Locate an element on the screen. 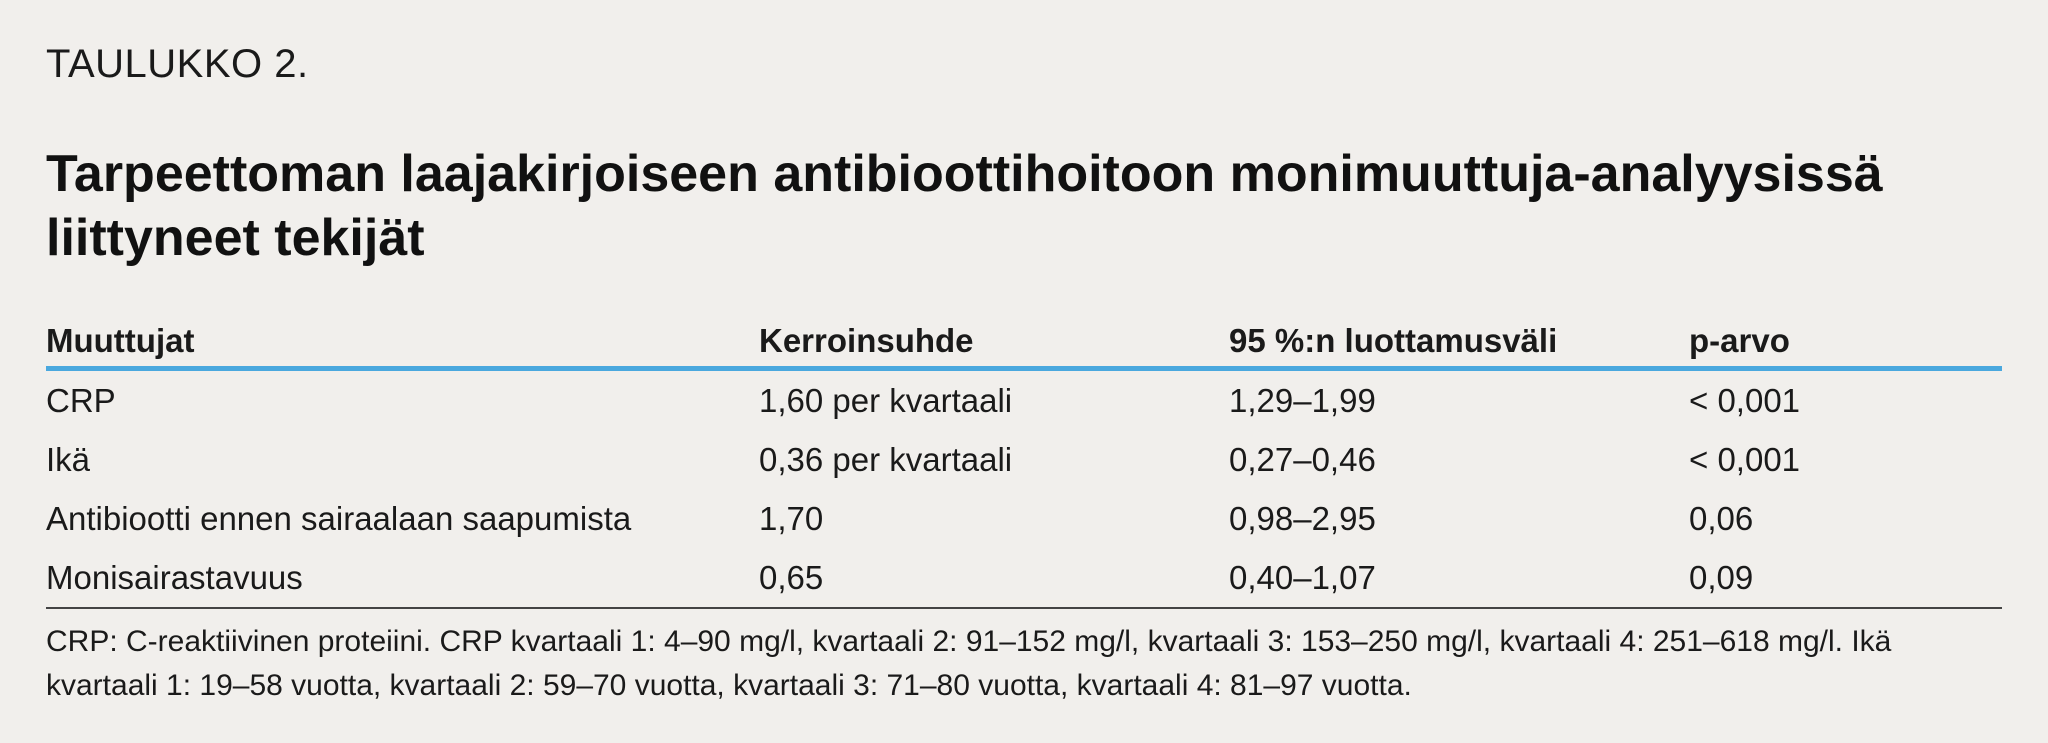  column-header-odds-ratio: Kerroinsuhde is located at coordinates (994, 343).